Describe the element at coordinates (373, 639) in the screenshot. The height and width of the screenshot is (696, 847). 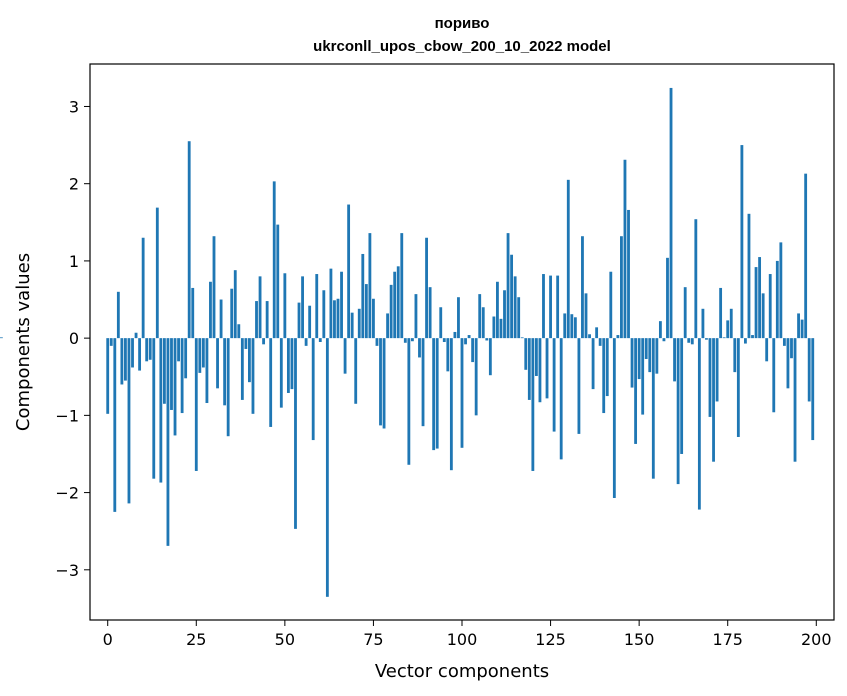
I see `x-tick-label-3: 75` at that location.